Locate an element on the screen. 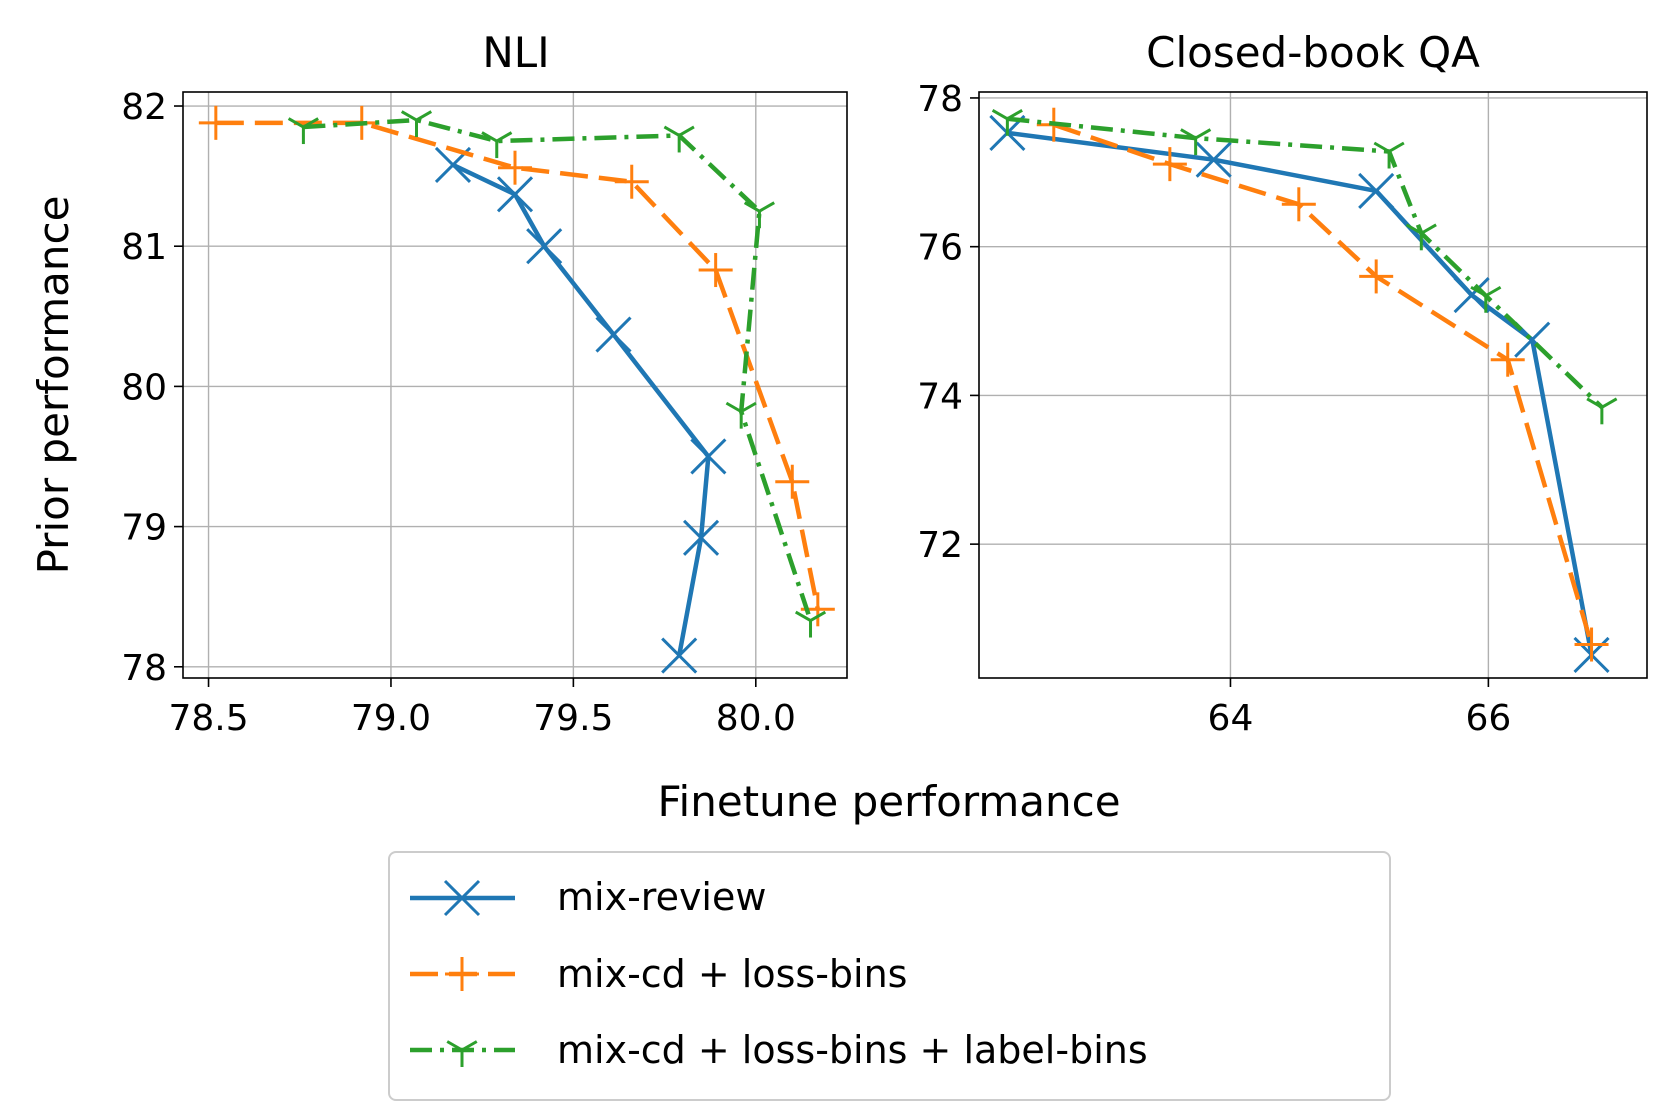 The height and width of the screenshot is (1117, 1660). legend-entry-mix-review: mix-review is located at coordinates (588, 897).